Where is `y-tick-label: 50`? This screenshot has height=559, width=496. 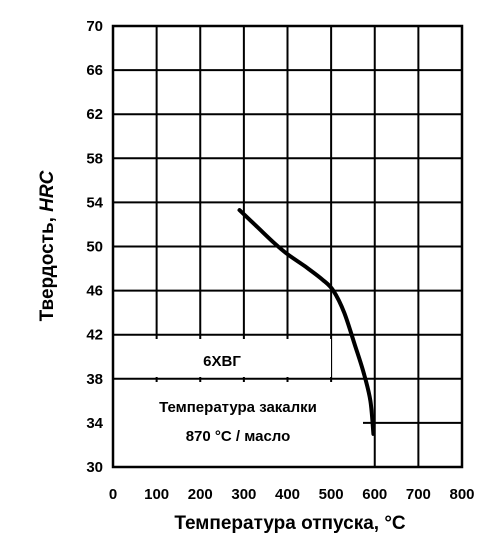 y-tick-label: 50 is located at coordinates (94, 247).